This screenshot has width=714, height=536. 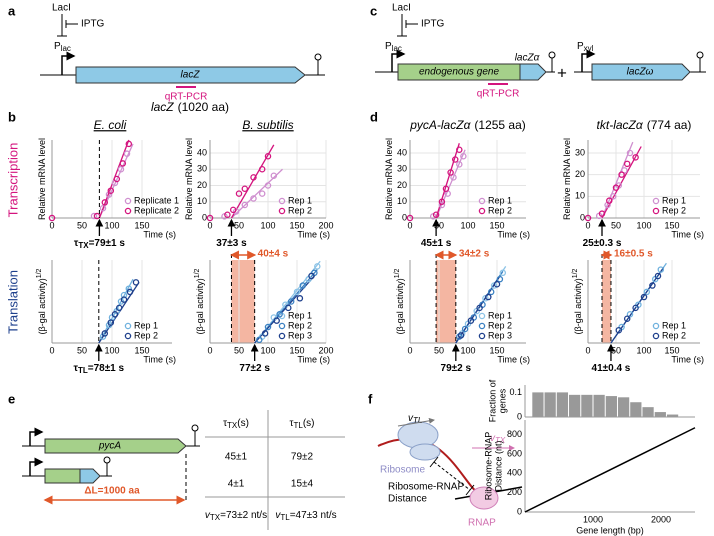 I want to click on rnap-label: RNAP, so click(x=482, y=523).